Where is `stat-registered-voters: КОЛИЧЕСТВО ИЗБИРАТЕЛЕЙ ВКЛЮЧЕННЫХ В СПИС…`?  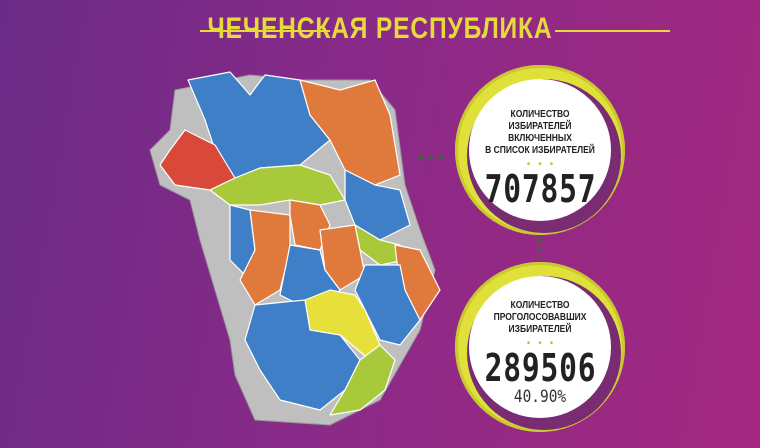 stat-registered-voters: КОЛИЧЕСТВО ИЗБИРАТЕЛЕЙ ВКЛЮЧЕННЫХ В СПИС… is located at coordinates (540, 150).